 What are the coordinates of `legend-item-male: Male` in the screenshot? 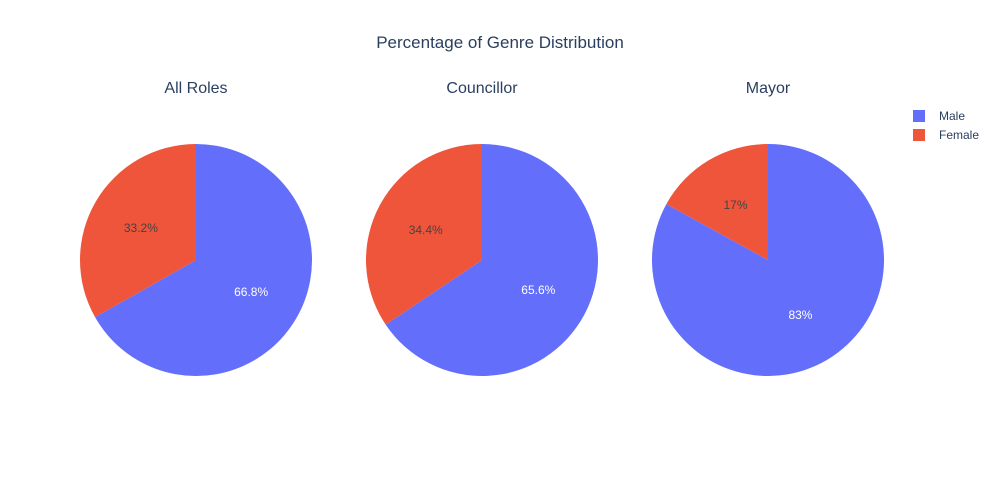 It's located at (946, 115).